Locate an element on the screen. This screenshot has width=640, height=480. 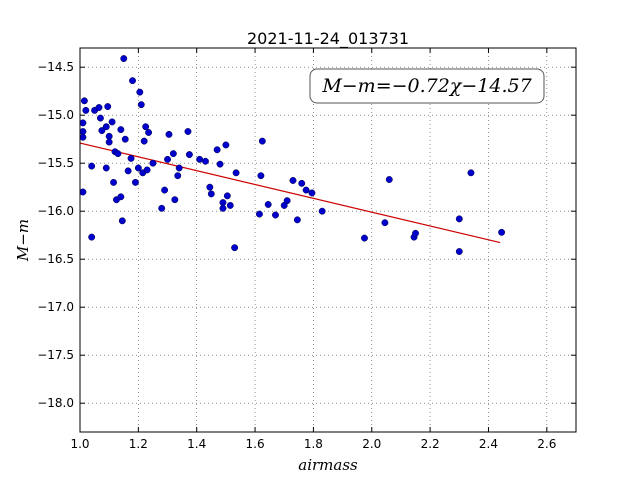
fit-line is located at coordinates (290, 193).